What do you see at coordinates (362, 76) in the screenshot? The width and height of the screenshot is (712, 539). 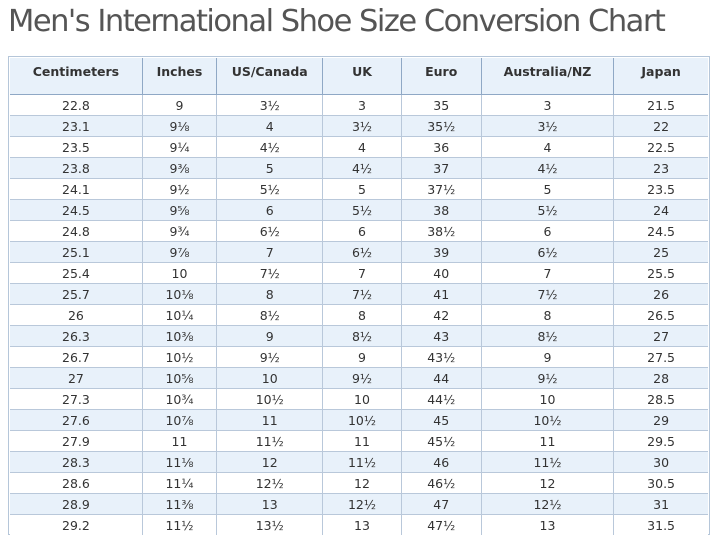 I see `column-header-uk: UK` at bounding box center [362, 76].